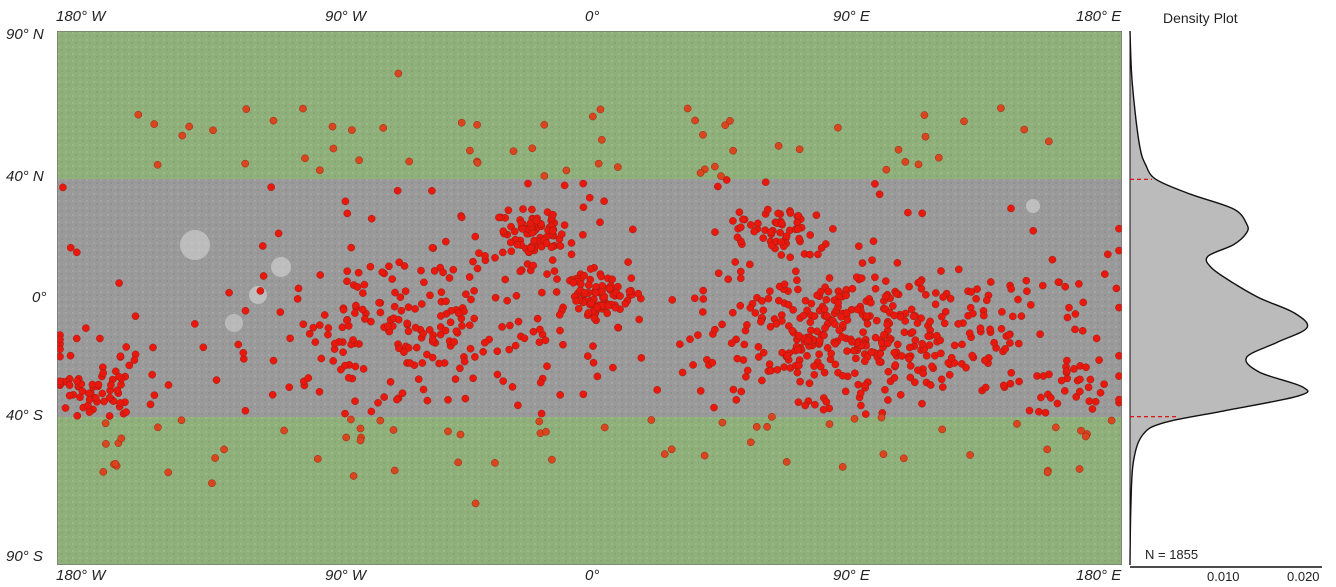 The image size is (1336, 587). Describe the element at coordinates (25, 34) in the screenshot. I see `lat-label-90n: 90° N` at that location.